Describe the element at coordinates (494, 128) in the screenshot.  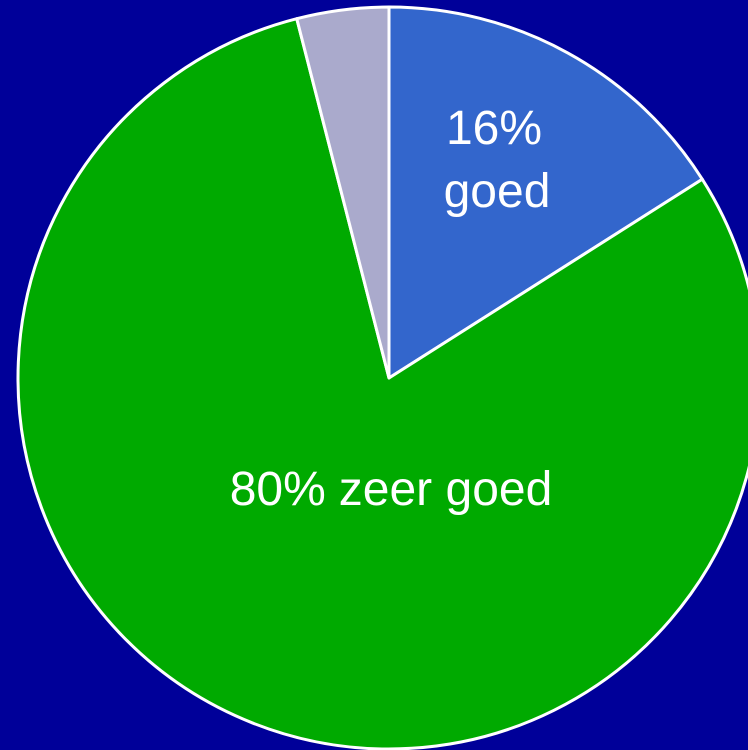
I see `value-label: 16%` at that location.